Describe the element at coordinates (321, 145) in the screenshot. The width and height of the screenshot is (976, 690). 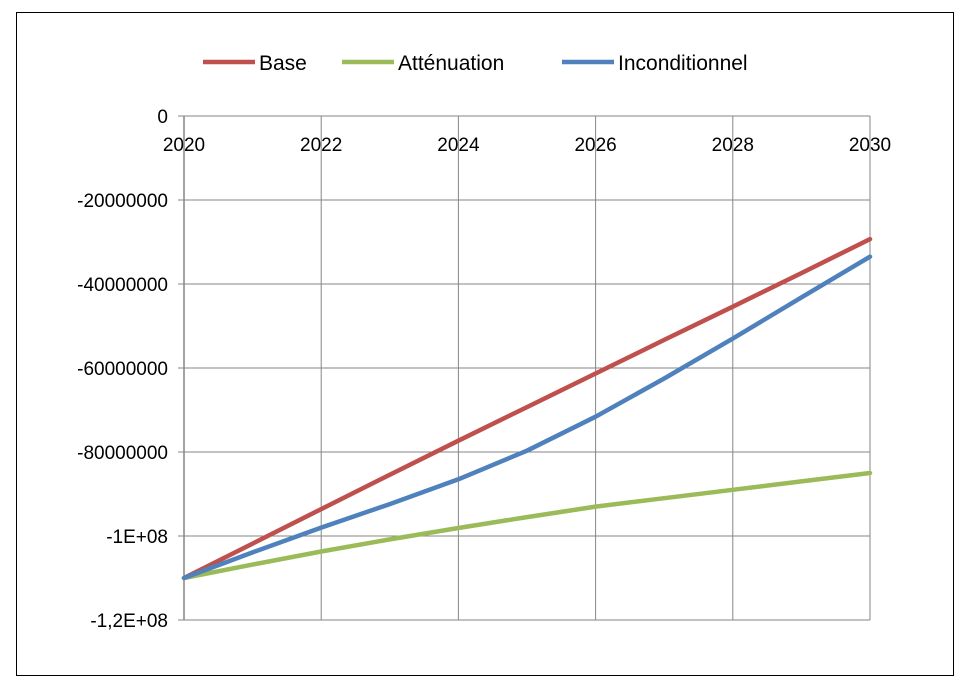
I see `x-tick-label: 2022` at that location.